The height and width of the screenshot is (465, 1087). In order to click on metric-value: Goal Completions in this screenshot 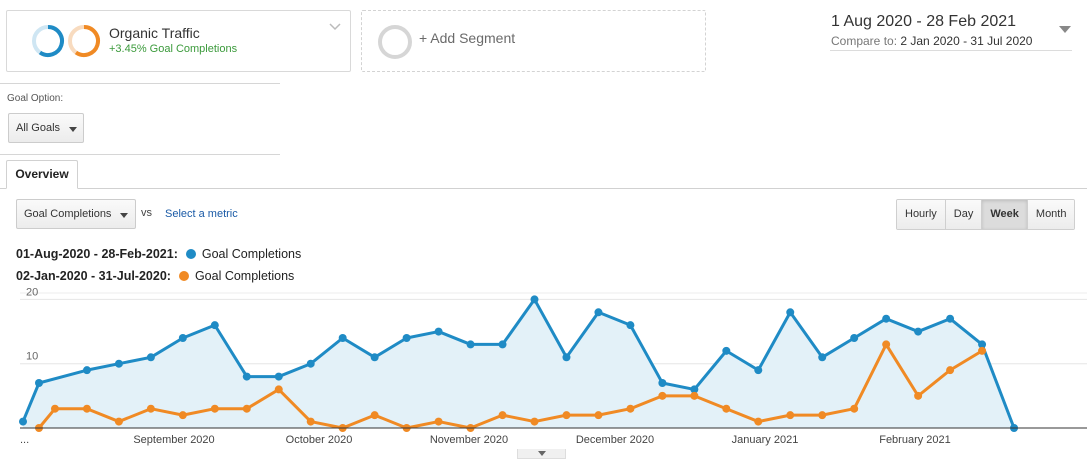, I will do `click(68, 214)`.